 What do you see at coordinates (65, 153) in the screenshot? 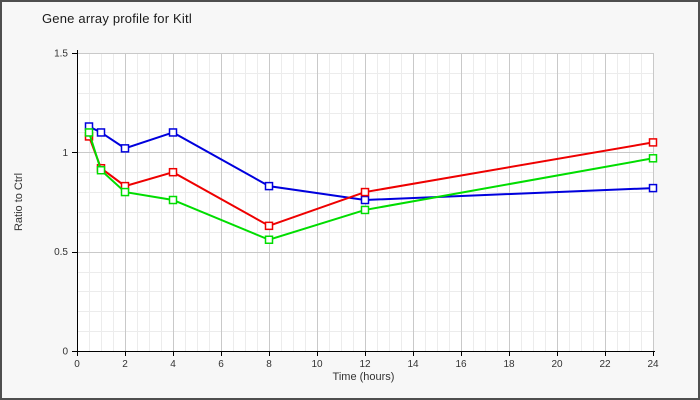
I see `y-tick-label: 1` at bounding box center [65, 153].